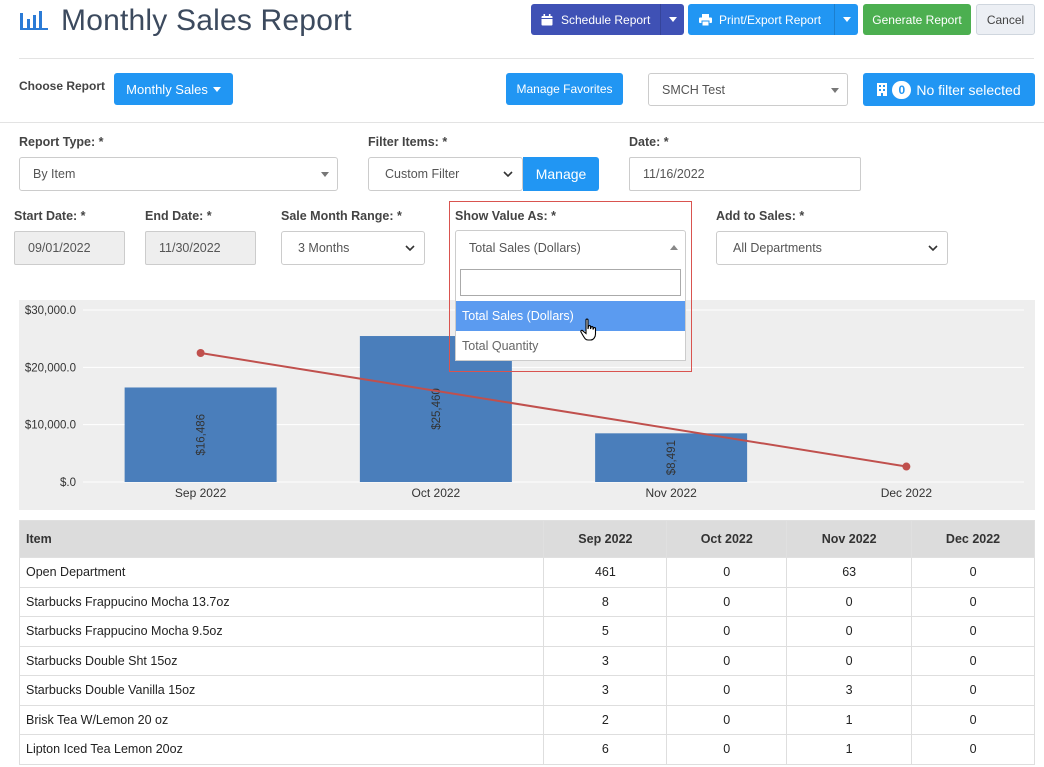 The width and height of the screenshot is (1044, 767). I want to click on item-name-cell: Starbucks Frappucino Mocha 9.5oz, so click(281, 631).